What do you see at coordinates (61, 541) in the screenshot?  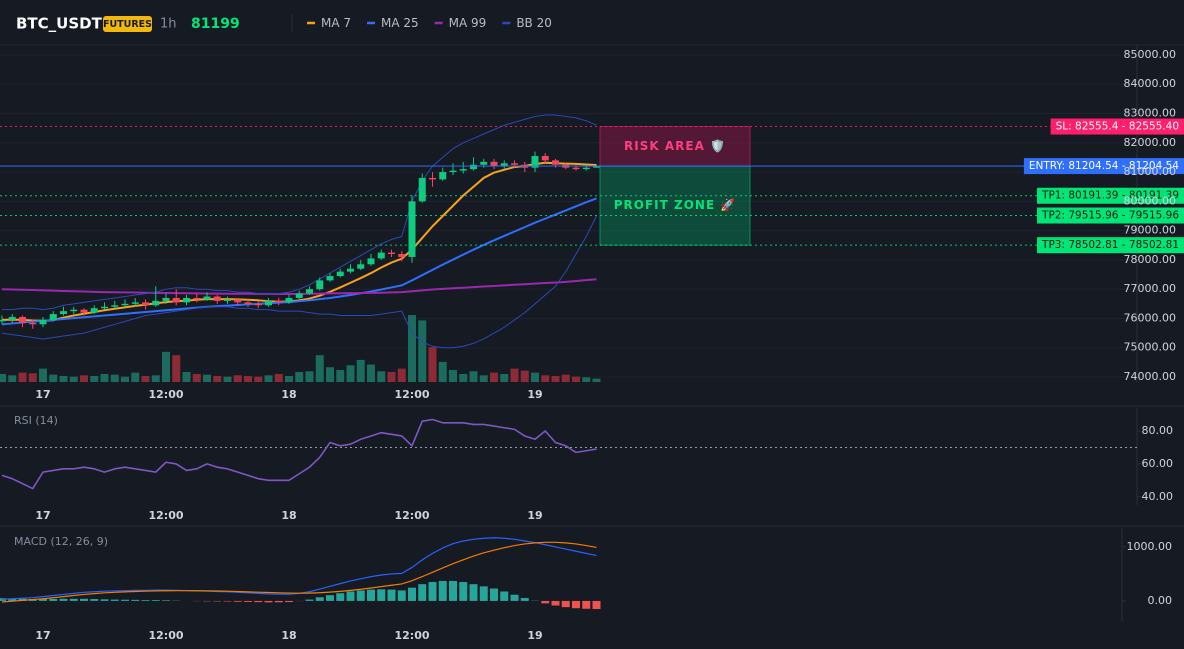 I see `panel-title: MACD (12, 26, 9)` at bounding box center [61, 541].